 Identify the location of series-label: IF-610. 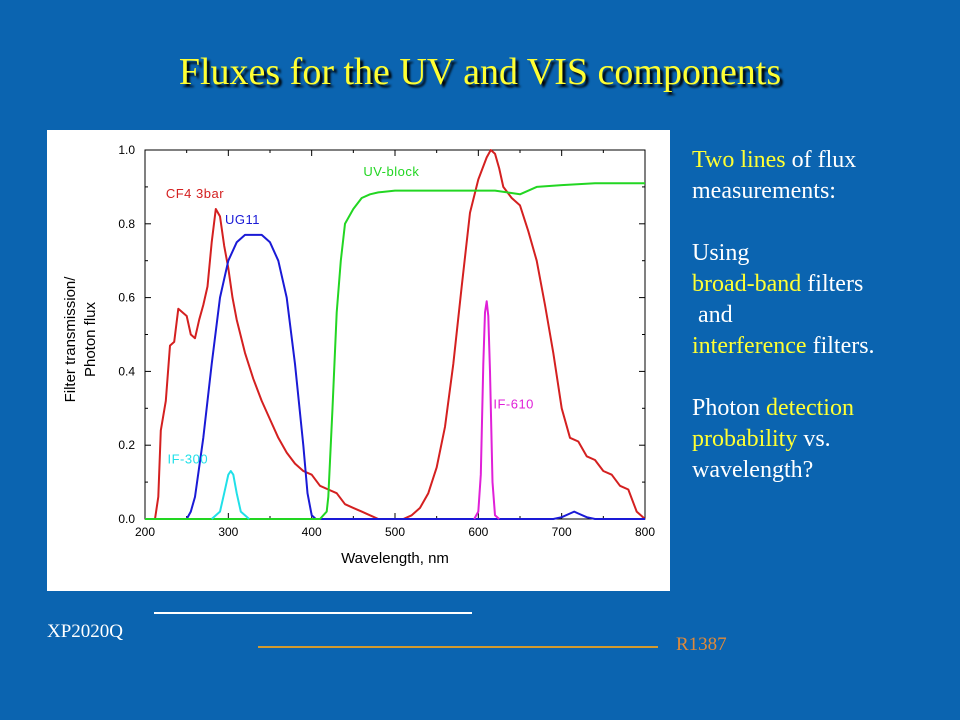
(513, 403).